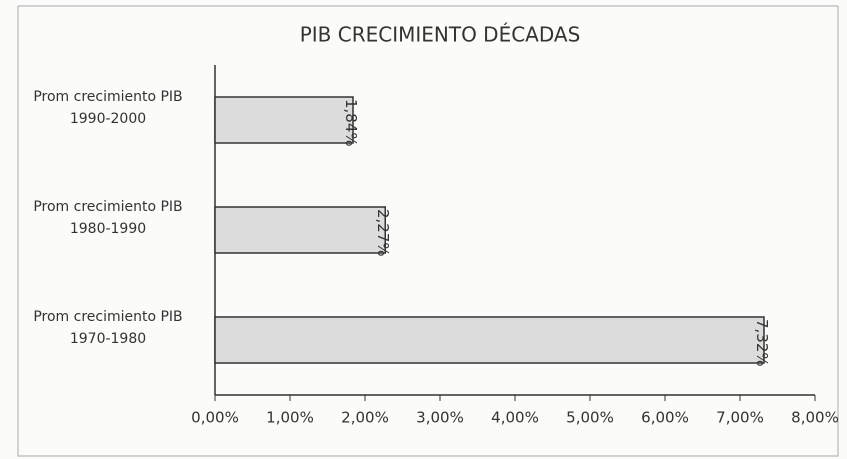  I want to click on x-tick-label: 8,00%, so click(815, 418).